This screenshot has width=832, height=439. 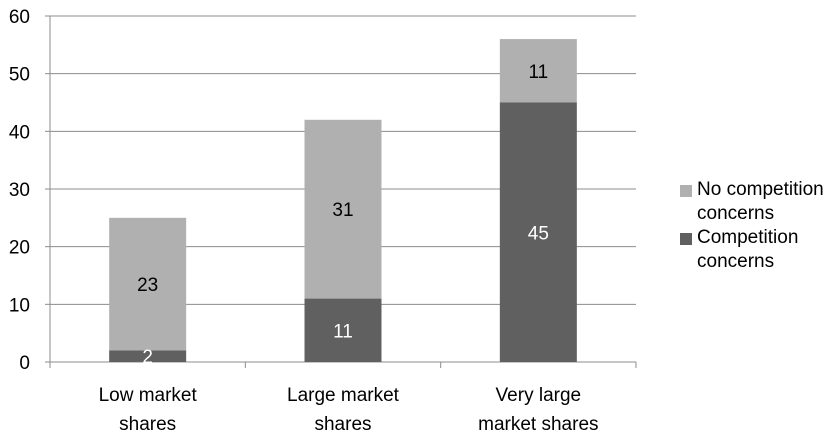 What do you see at coordinates (19, 132) in the screenshot?
I see `y-tick-label: 40` at bounding box center [19, 132].